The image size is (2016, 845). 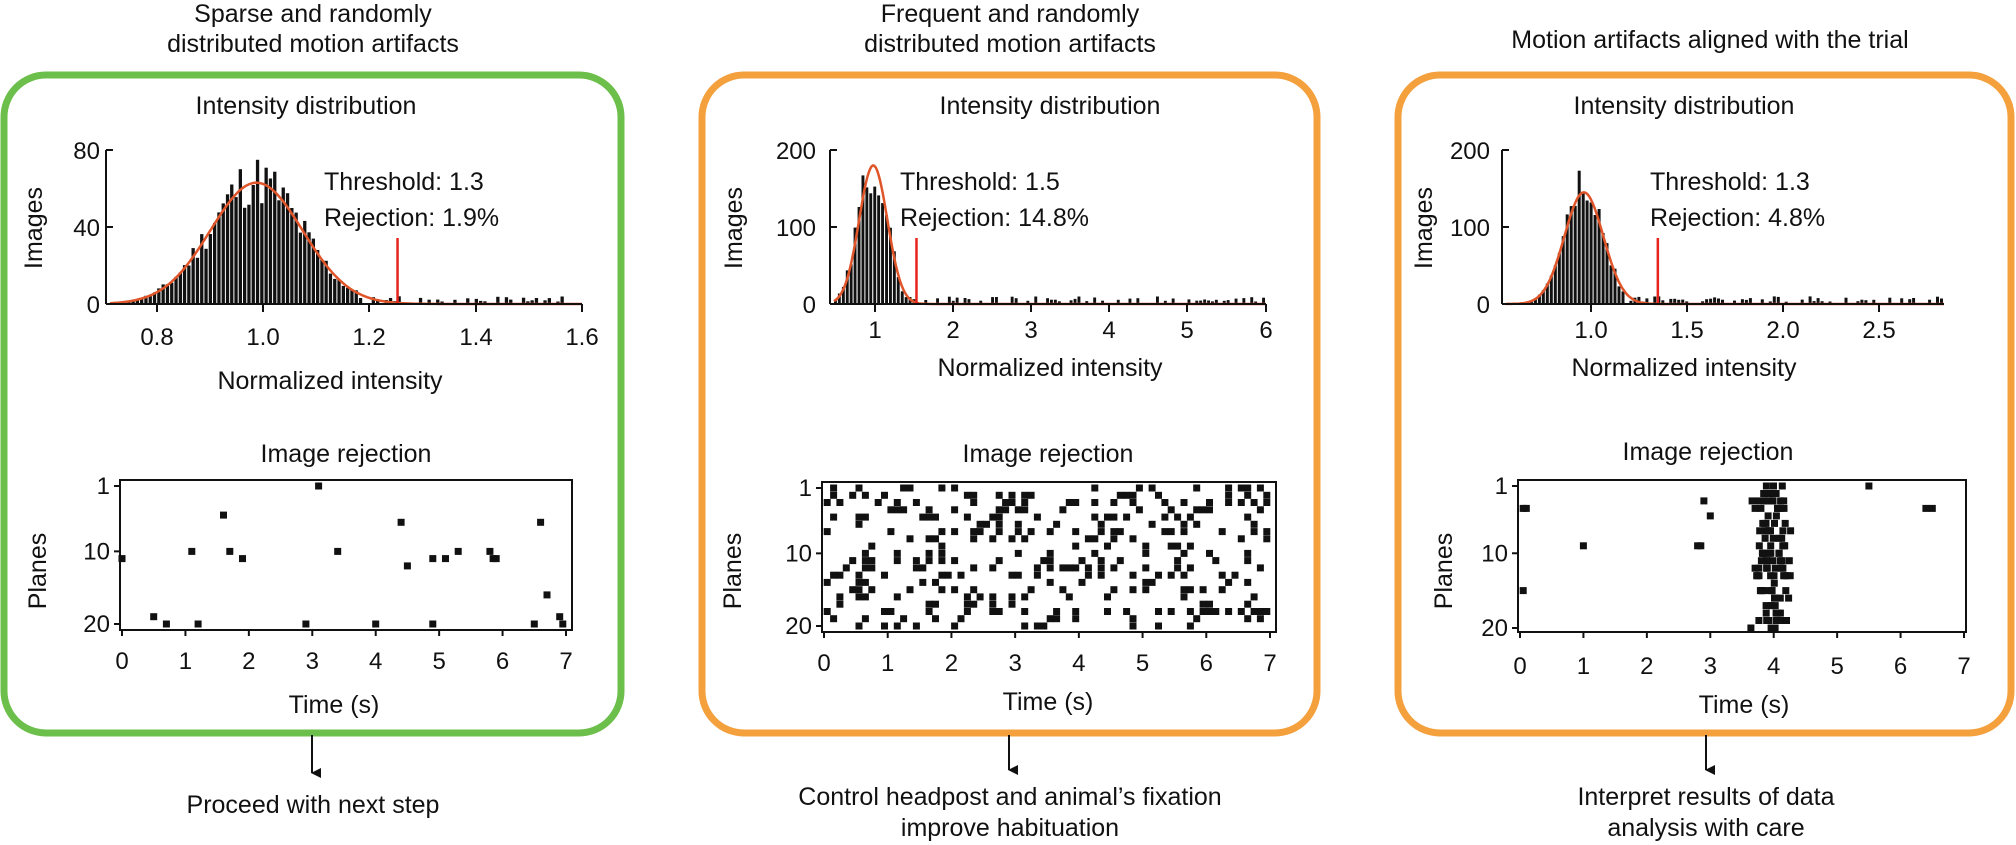 What do you see at coordinates (1684, 368) in the screenshot?
I see `x-axis-label: Normalized intensity` at bounding box center [1684, 368].